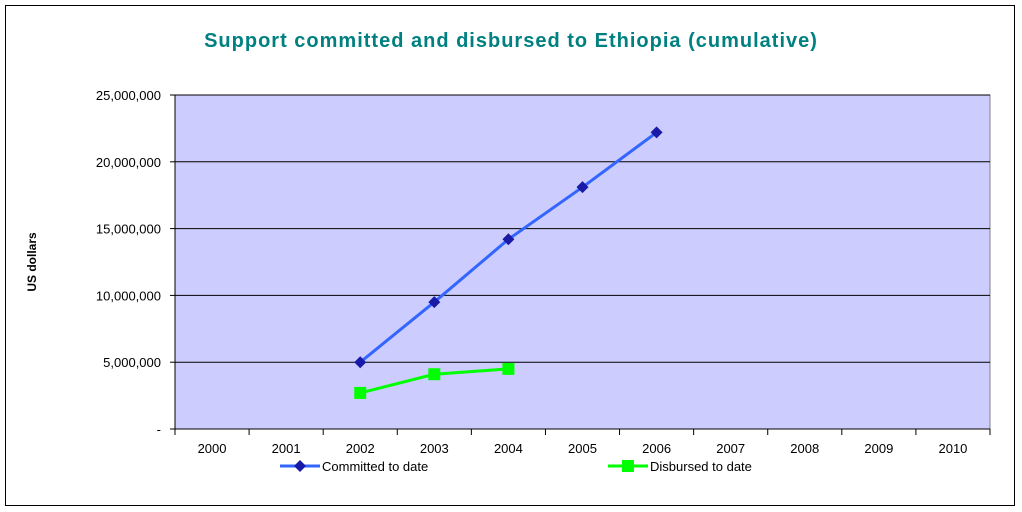 The height and width of the screenshot is (512, 1022). Describe the element at coordinates (212, 448) in the screenshot. I see `x-tick-label: 2000` at that location.